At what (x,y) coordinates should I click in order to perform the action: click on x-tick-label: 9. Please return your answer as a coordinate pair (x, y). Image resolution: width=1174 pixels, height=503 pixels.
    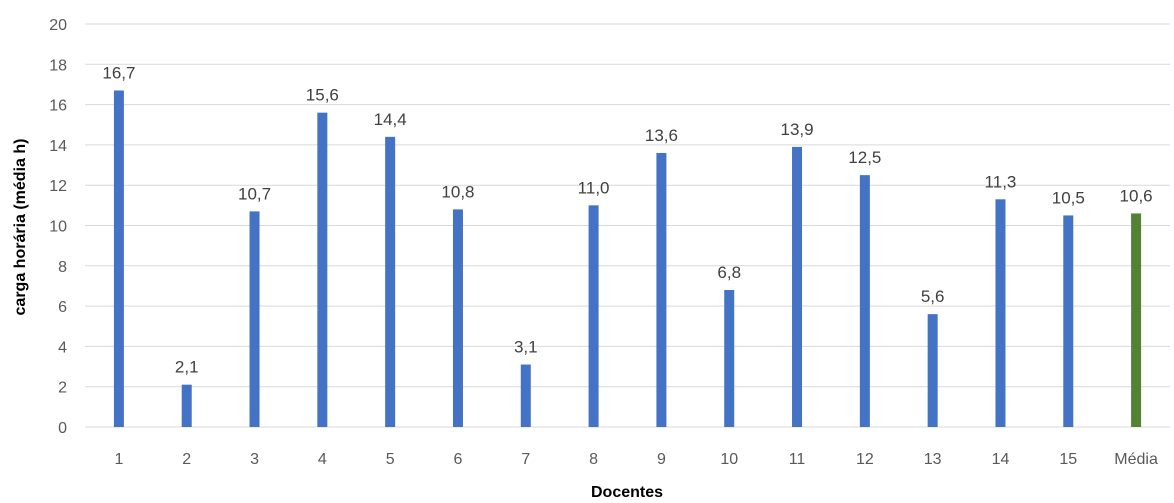
    Looking at the image, I should click on (661, 459).